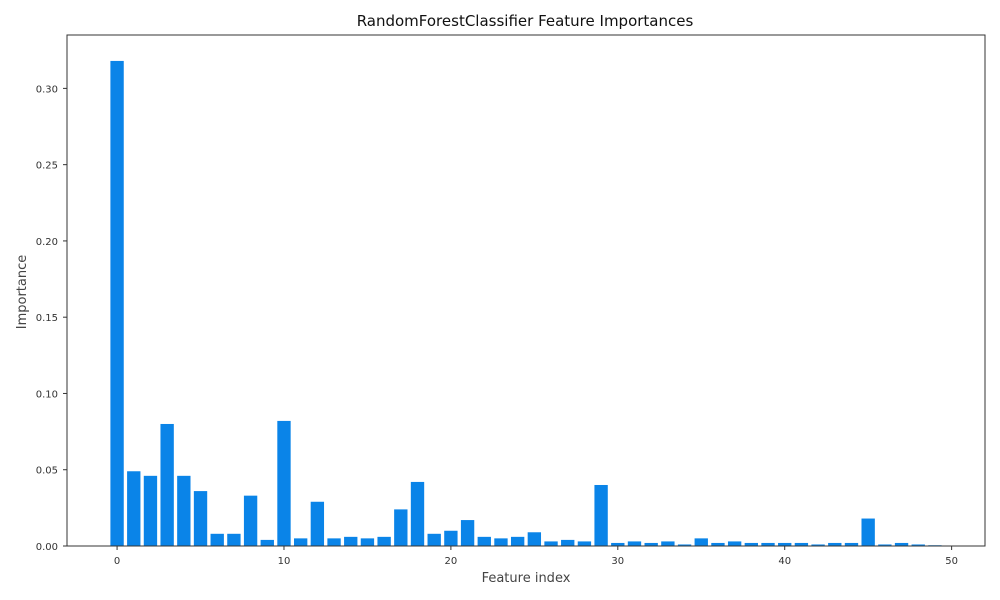 The width and height of the screenshot is (1000, 600). Describe the element at coordinates (951, 561) in the screenshot. I see `x-tick-label: 50` at that location.